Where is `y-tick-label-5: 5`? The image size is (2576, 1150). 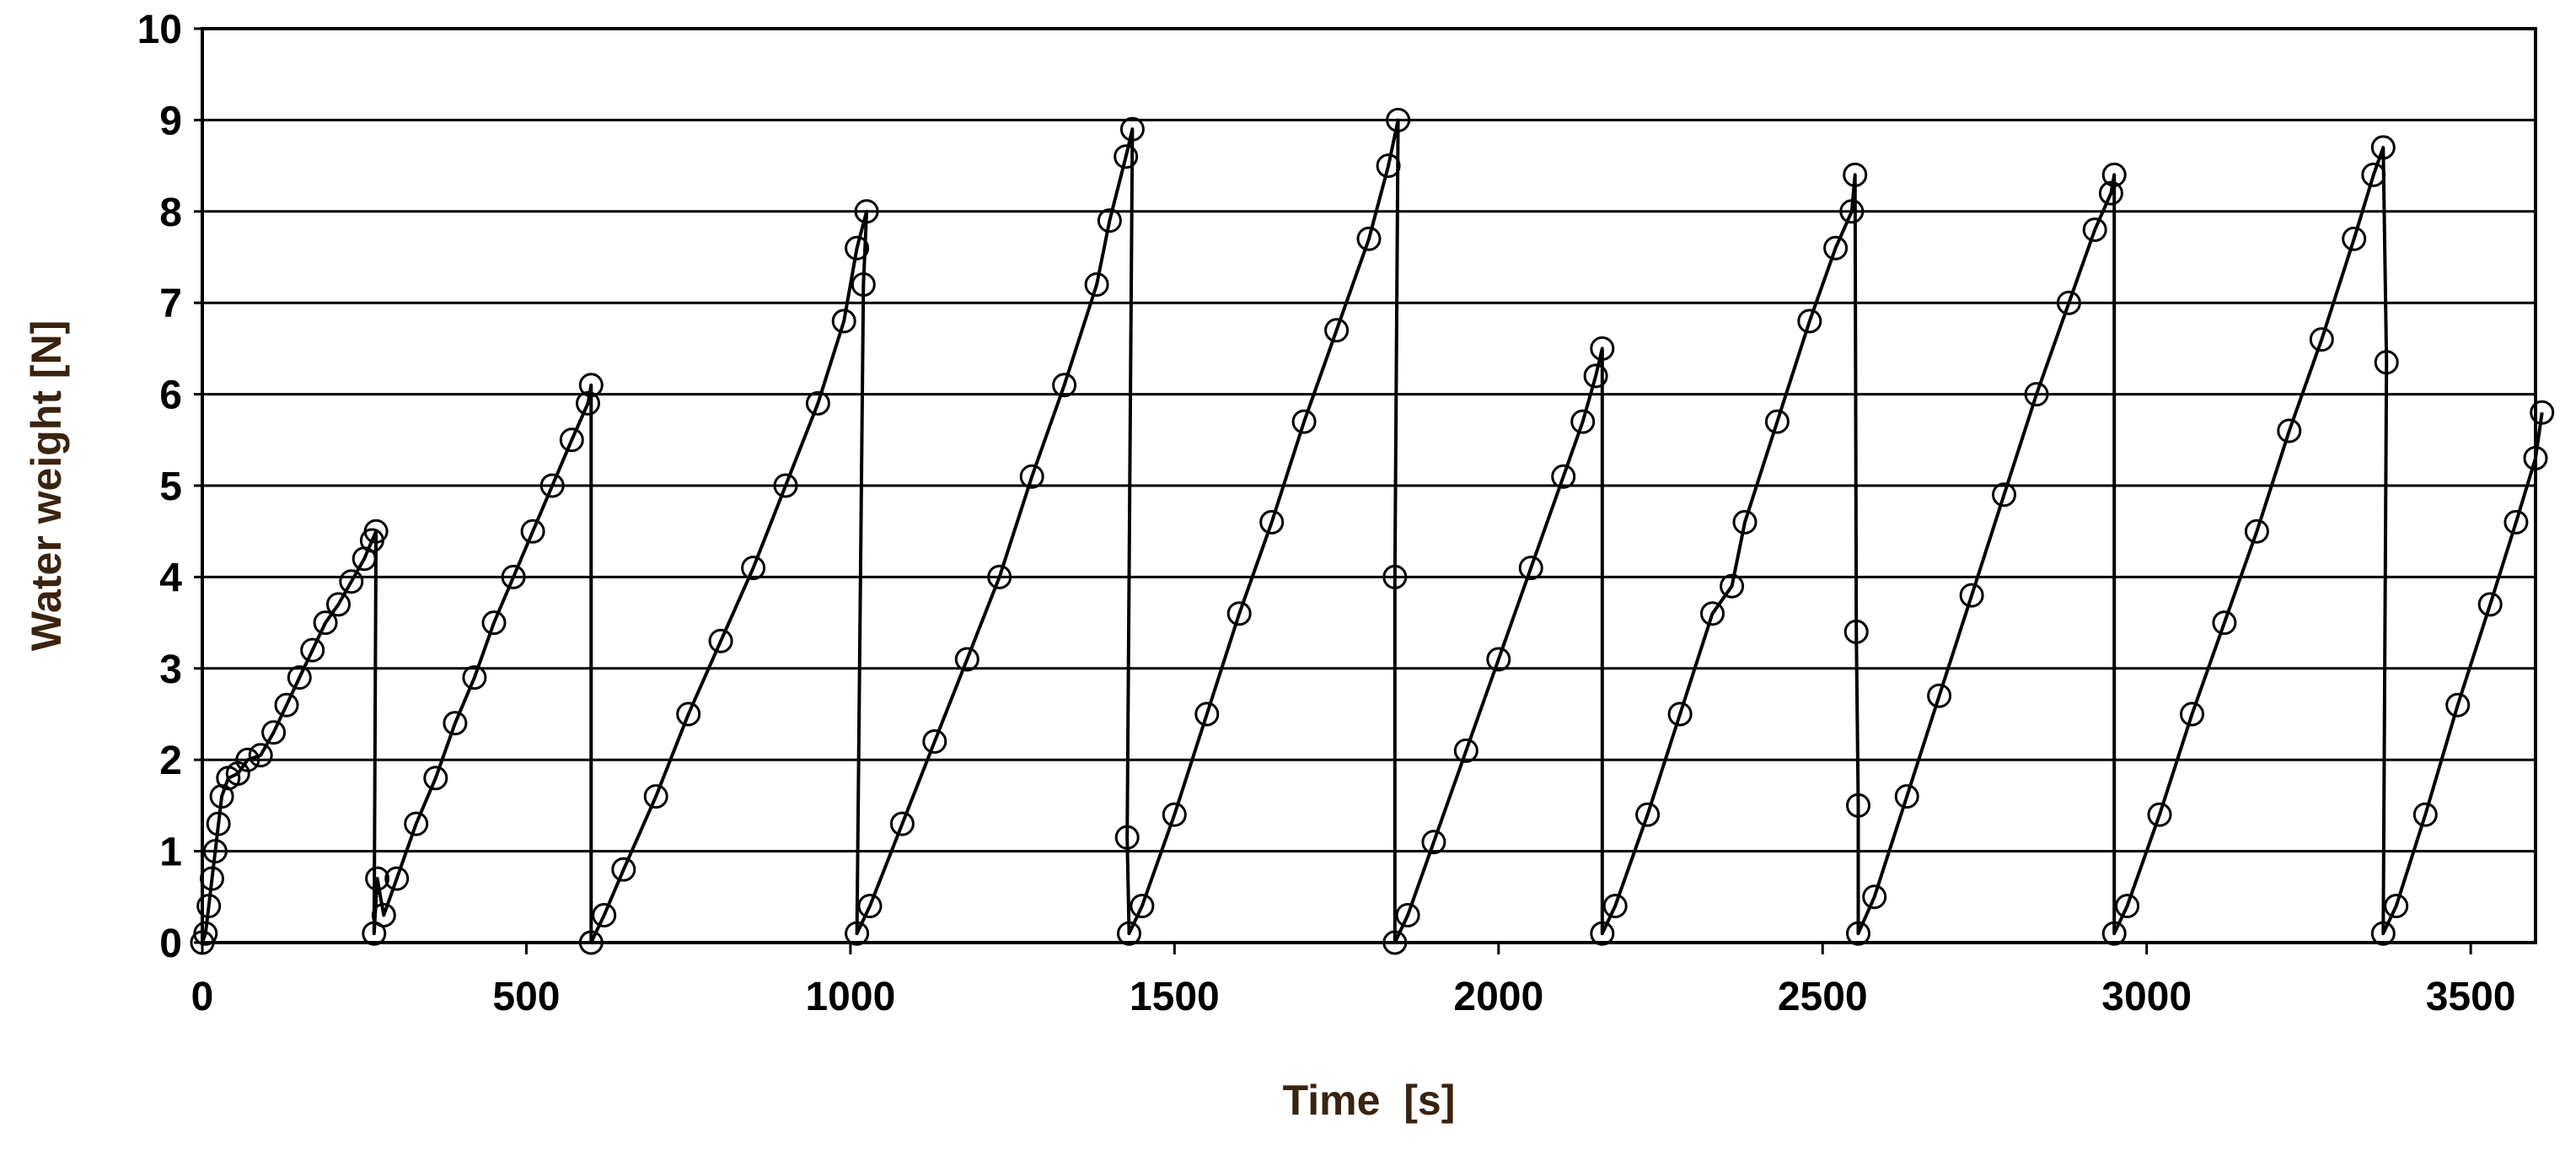 y-tick-label-5: 5 is located at coordinates (170, 487).